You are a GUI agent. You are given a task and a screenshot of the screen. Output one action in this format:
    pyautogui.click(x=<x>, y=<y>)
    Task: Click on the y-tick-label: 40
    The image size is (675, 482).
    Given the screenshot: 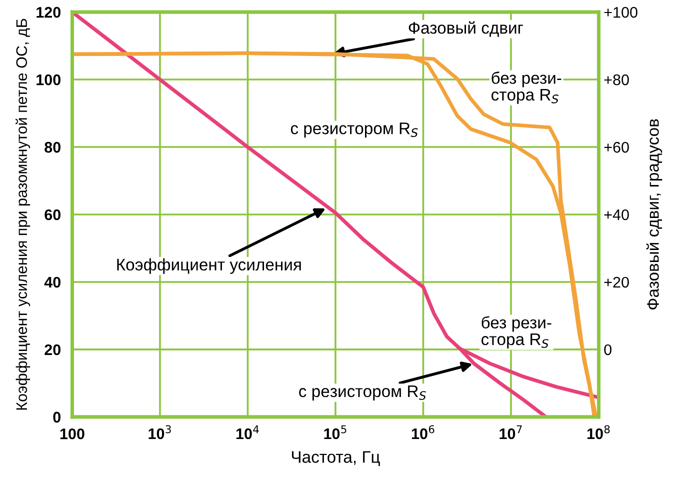 What is the action you would take?
    pyautogui.click(x=52, y=282)
    